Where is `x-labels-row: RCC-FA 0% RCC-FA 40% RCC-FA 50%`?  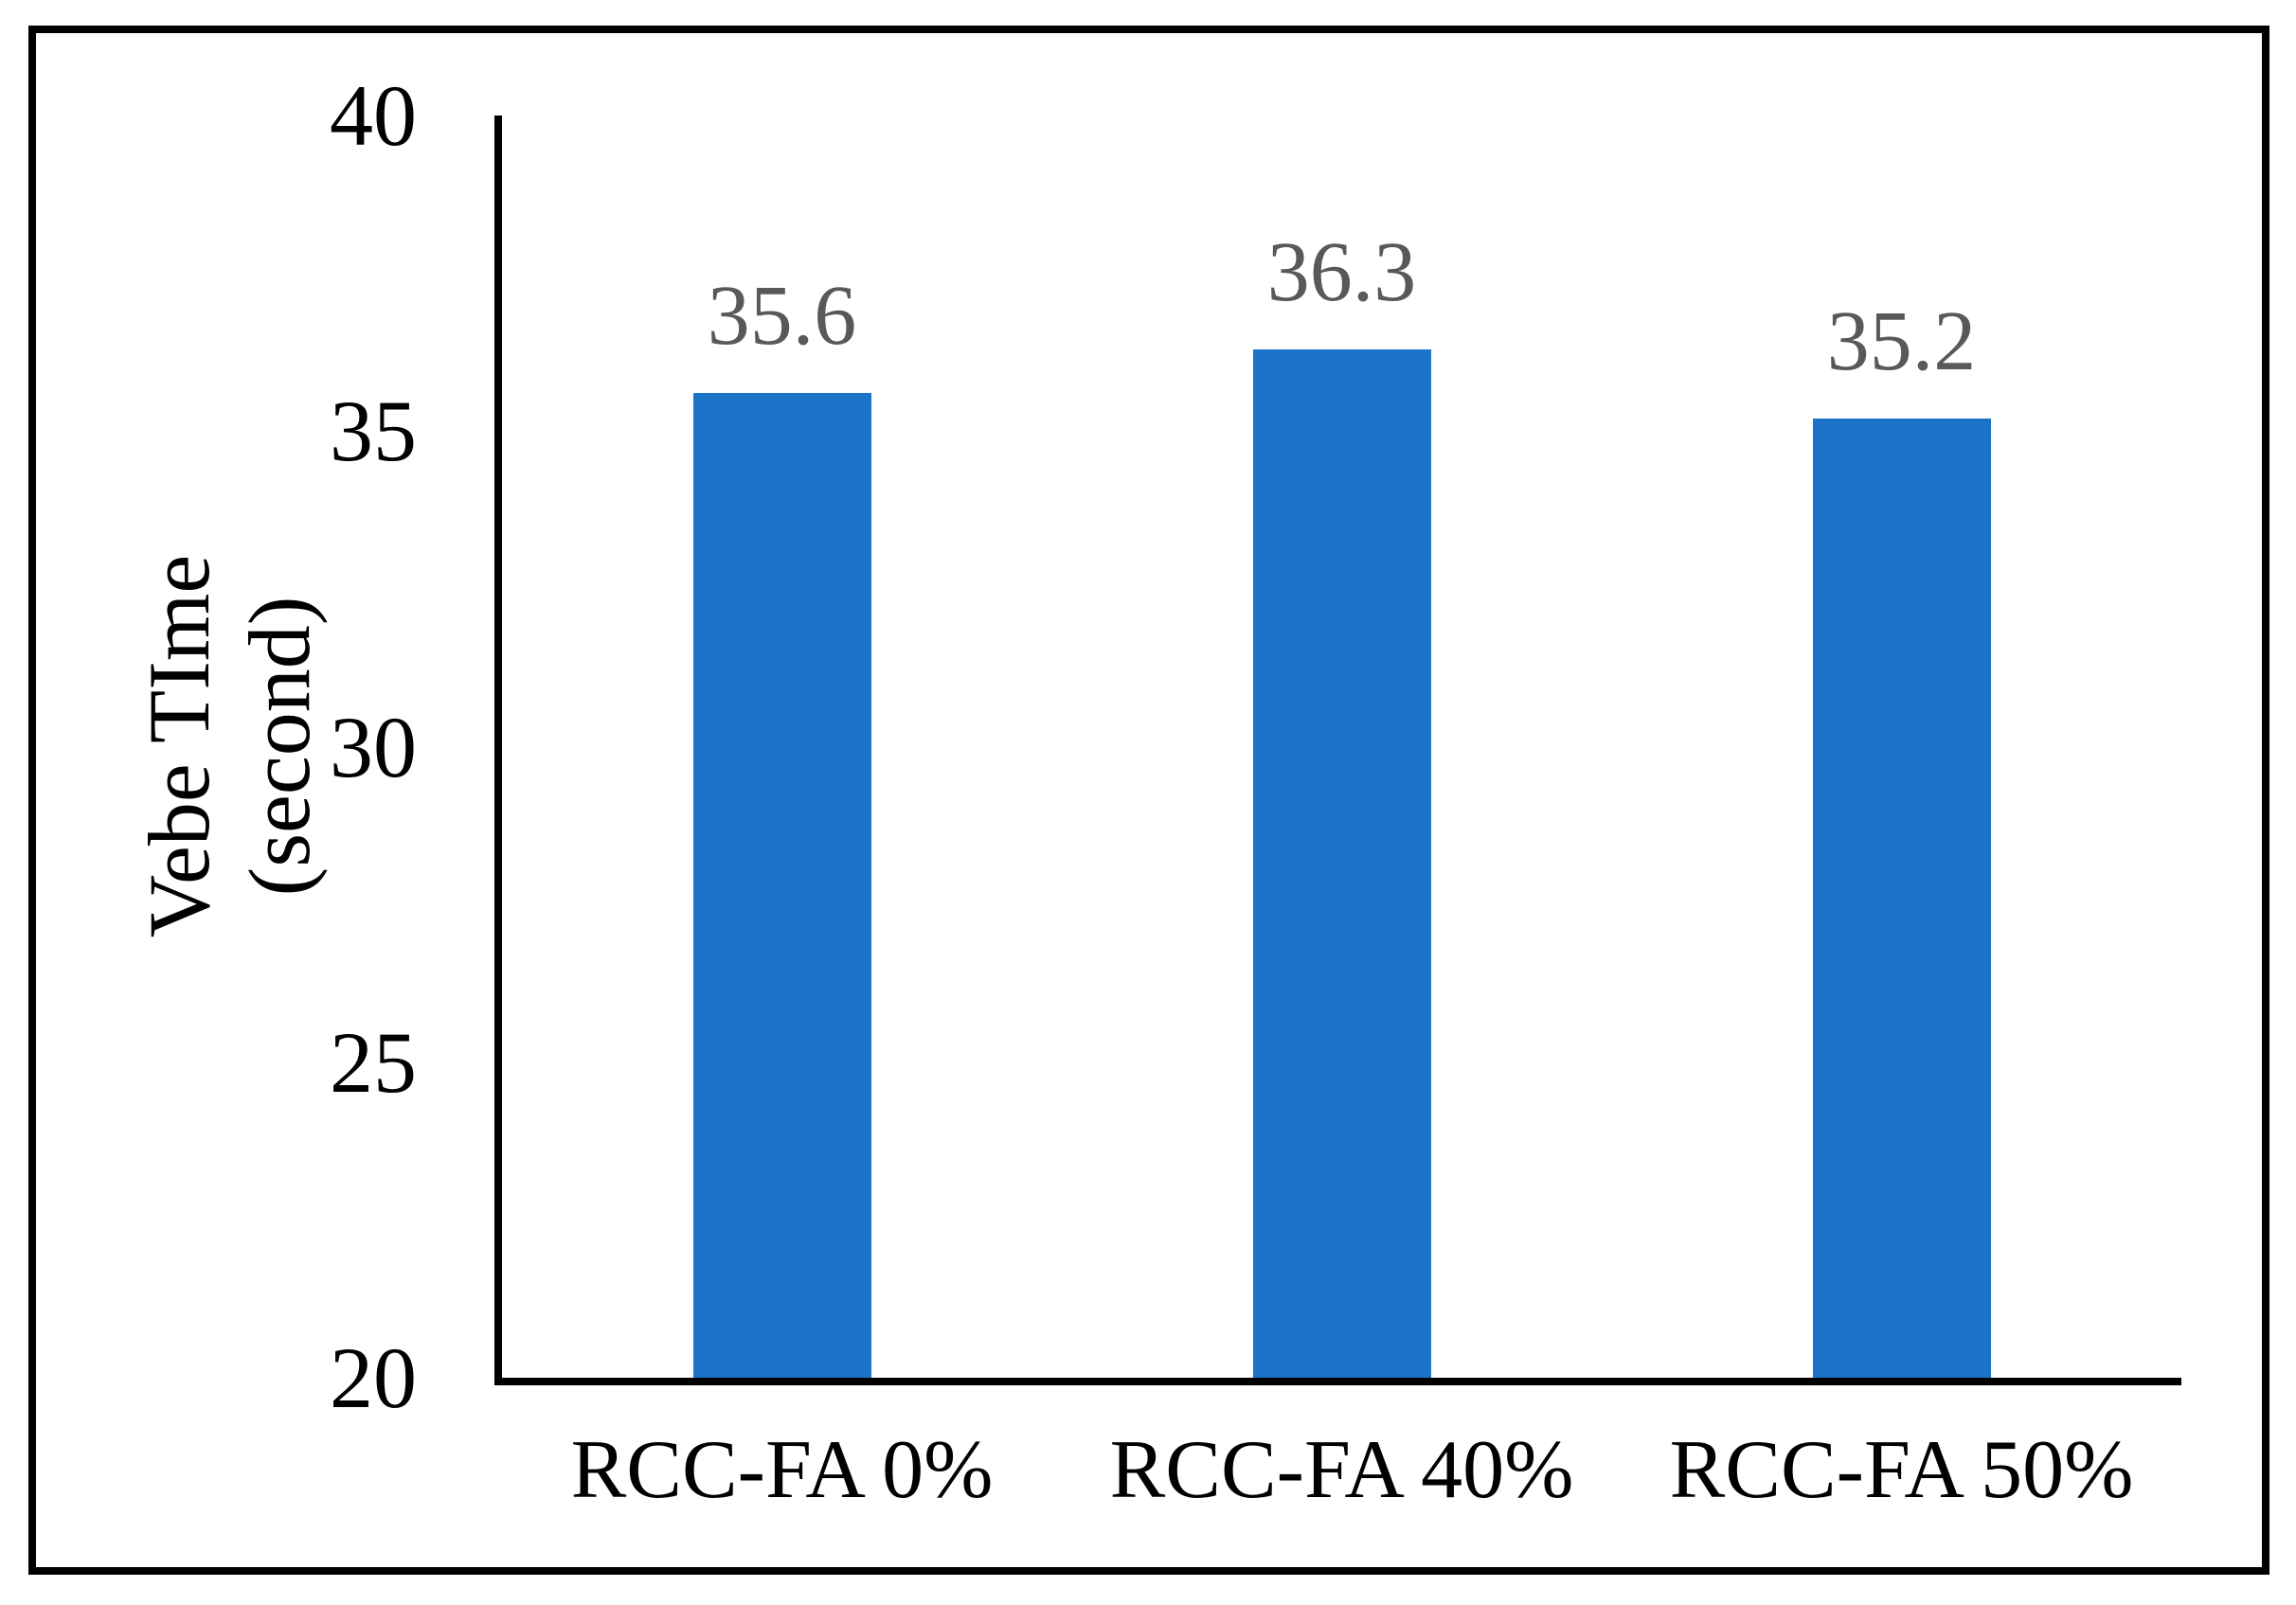 x-labels-row: RCC-FA 0% RCC-FA 40% RCC-FA 50% is located at coordinates (1341, 1470).